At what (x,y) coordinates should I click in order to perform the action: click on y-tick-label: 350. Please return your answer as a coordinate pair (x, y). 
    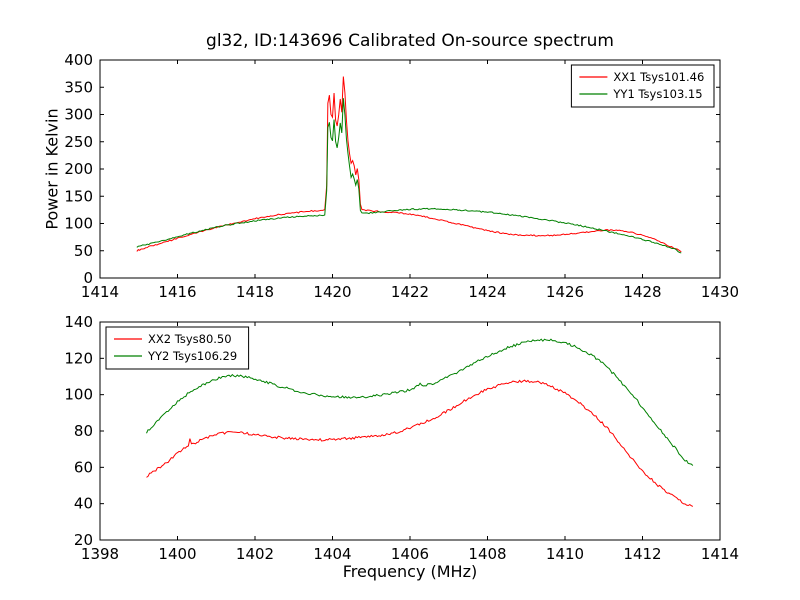
    Looking at the image, I should click on (78, 87).